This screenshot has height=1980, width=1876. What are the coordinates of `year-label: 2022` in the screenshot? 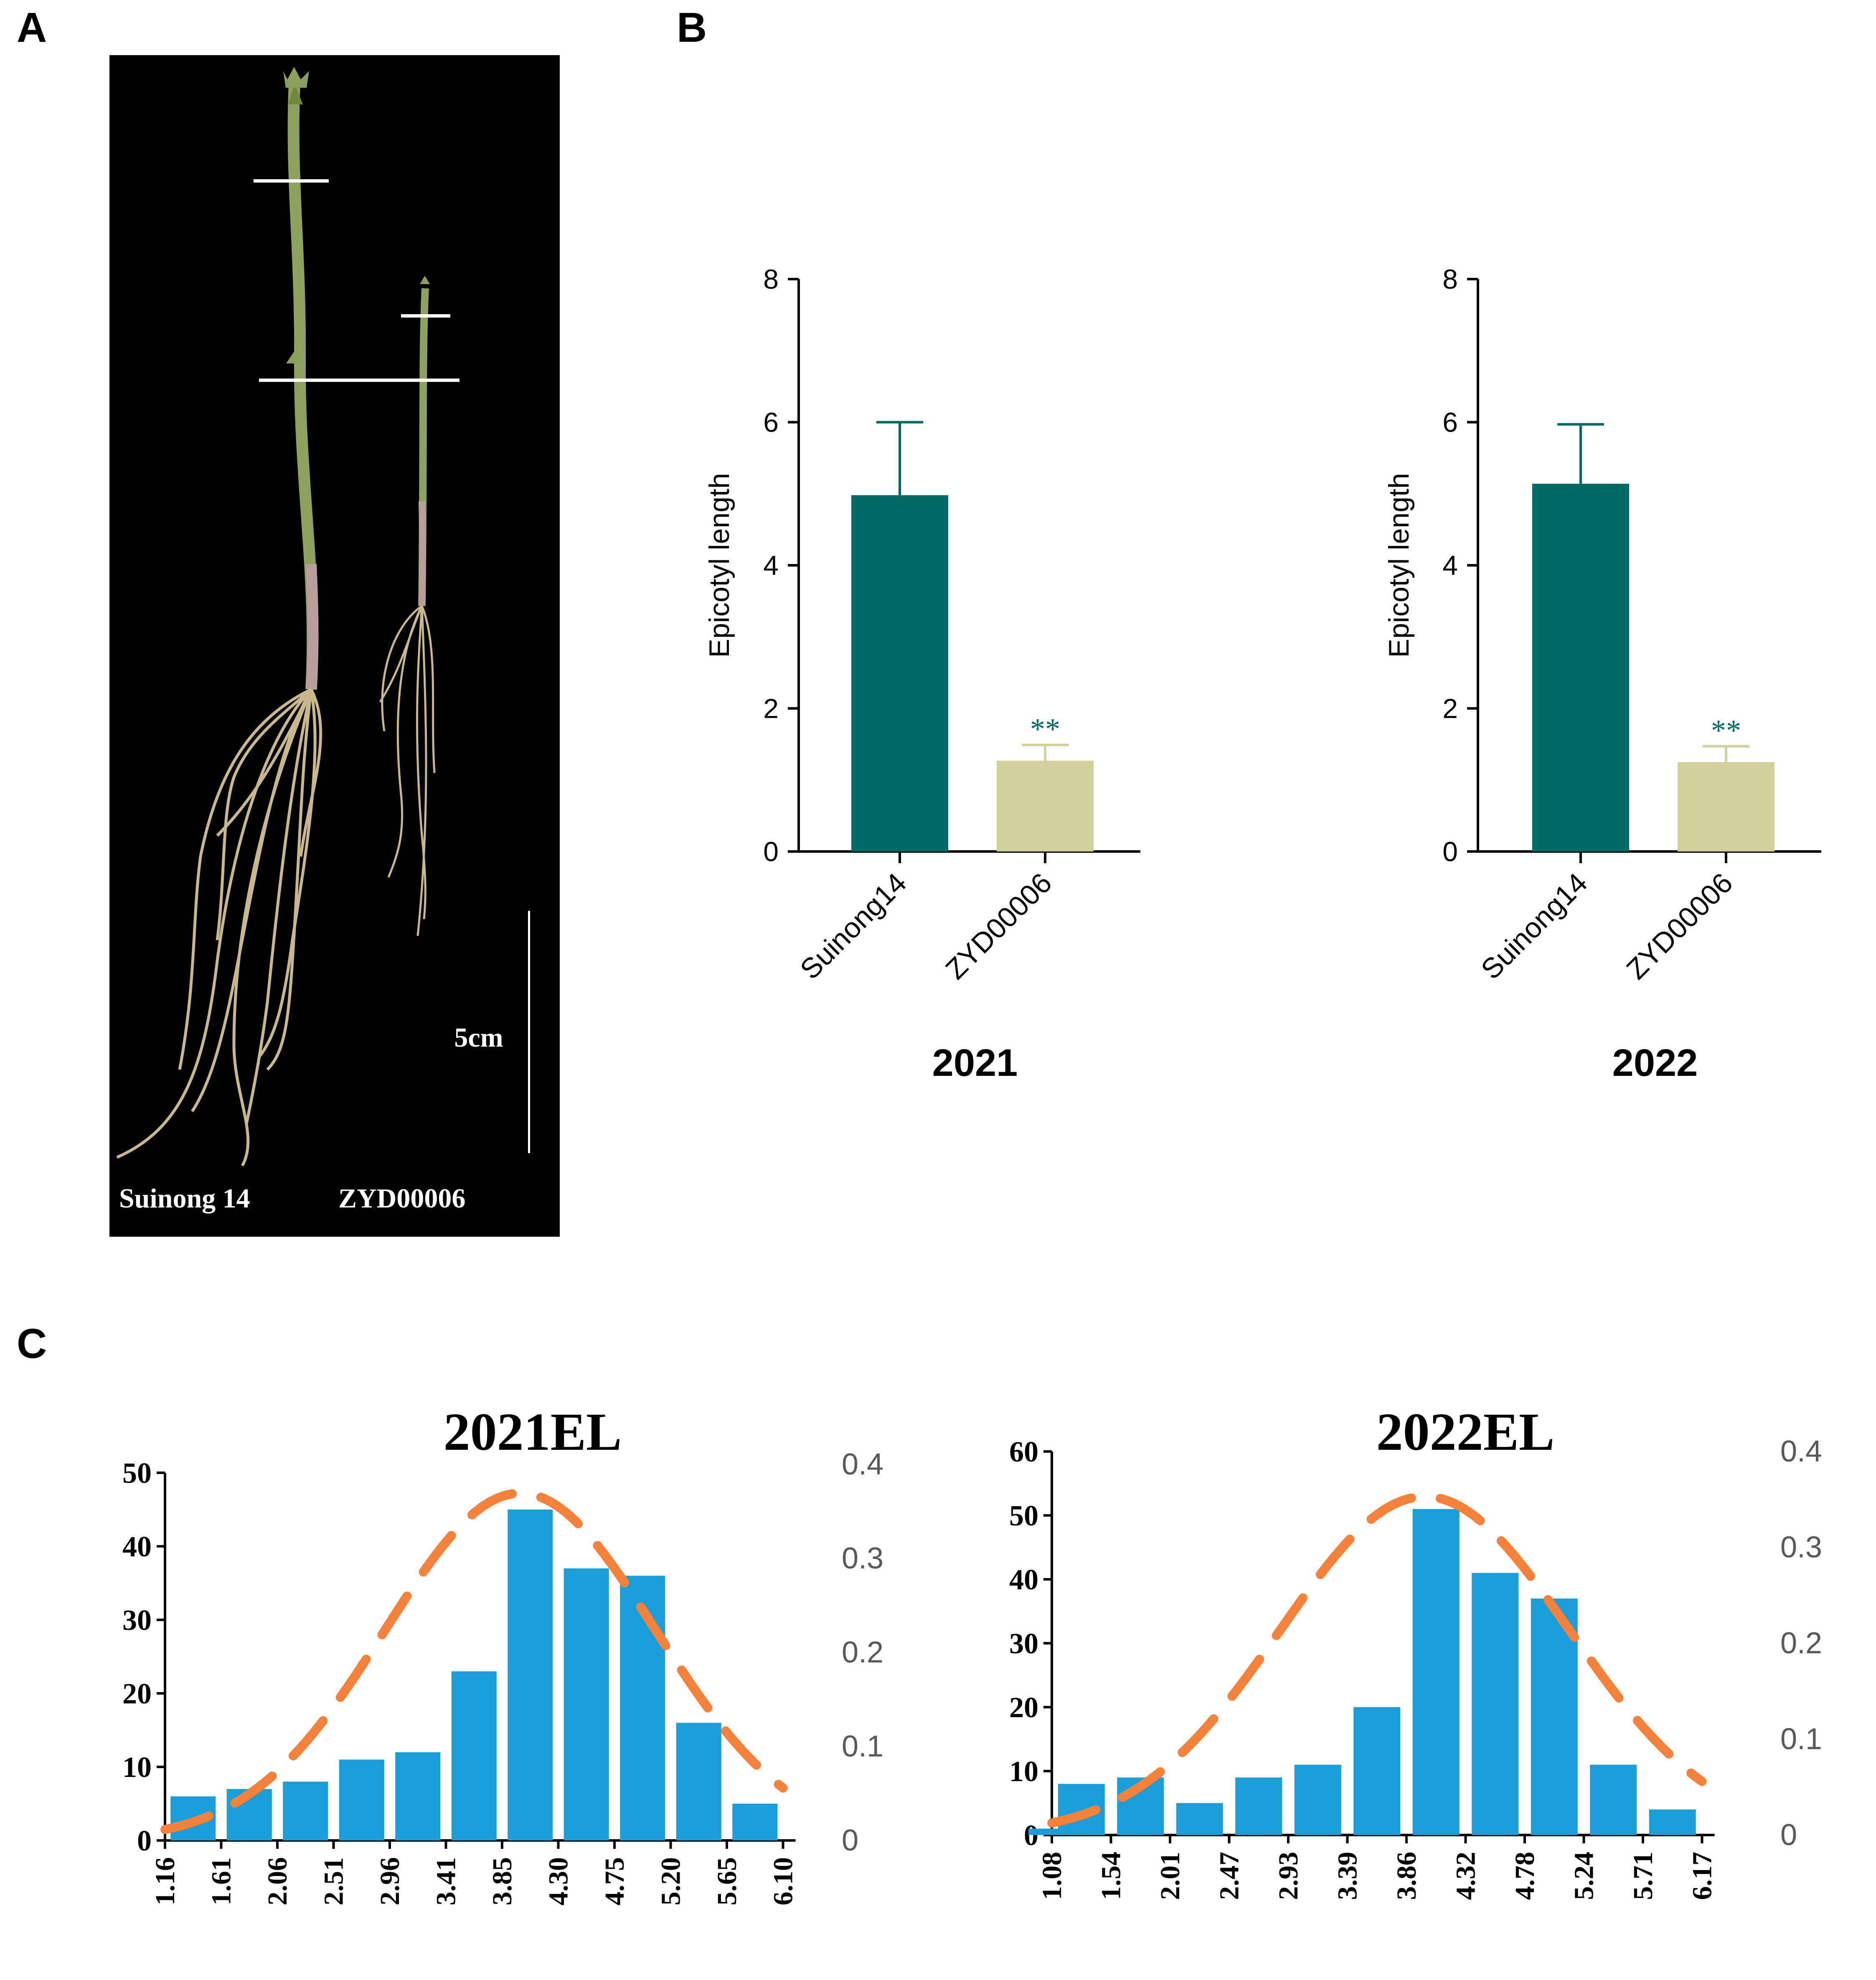 It's located at (1655, 1063).